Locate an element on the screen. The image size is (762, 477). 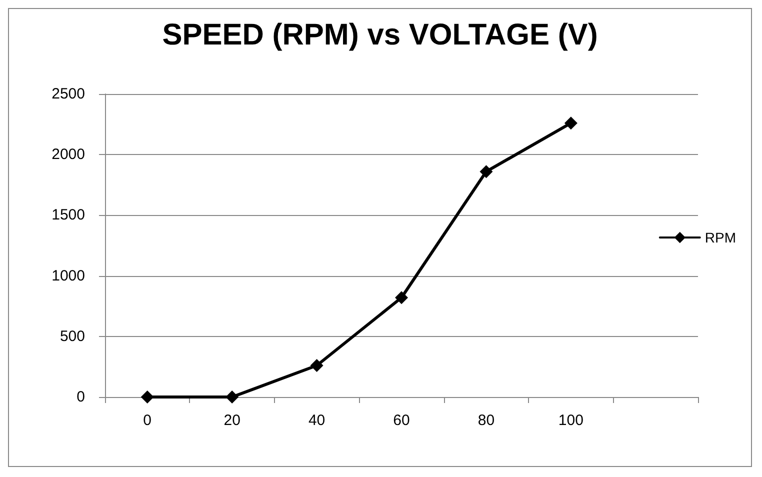
legend-label: RPM is located at coordinates (720, 238).